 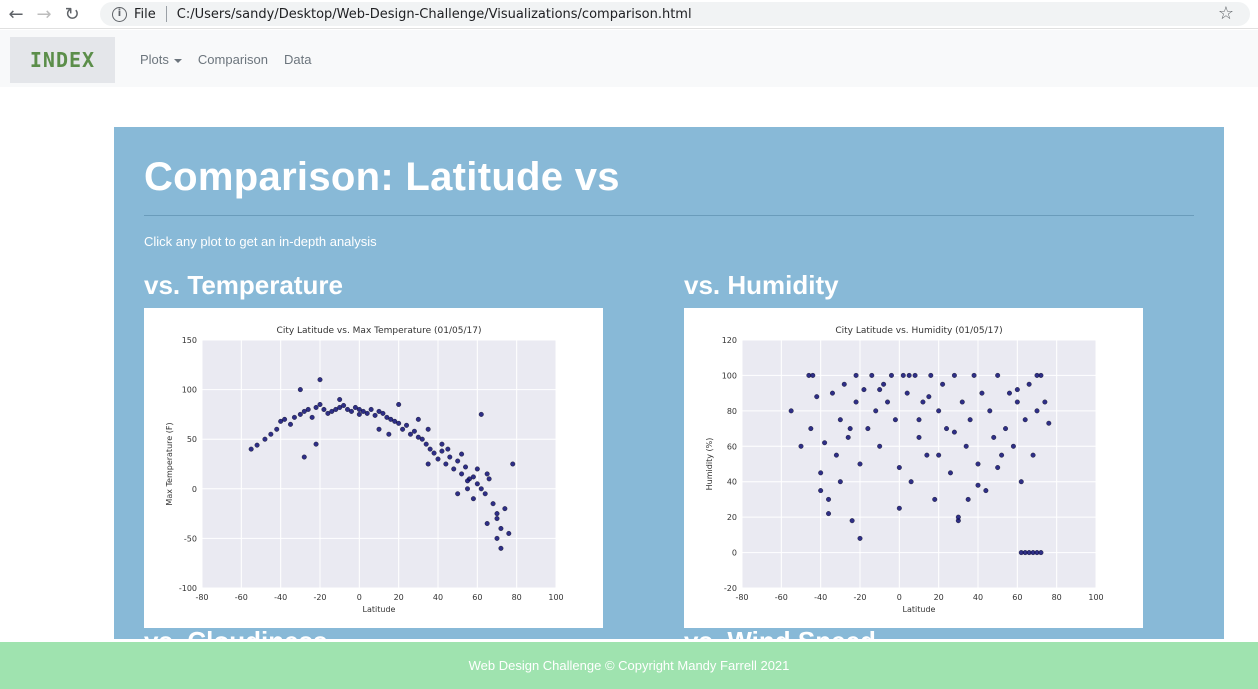 I want to click on back-icon: ←, so click(x=16, y=14).